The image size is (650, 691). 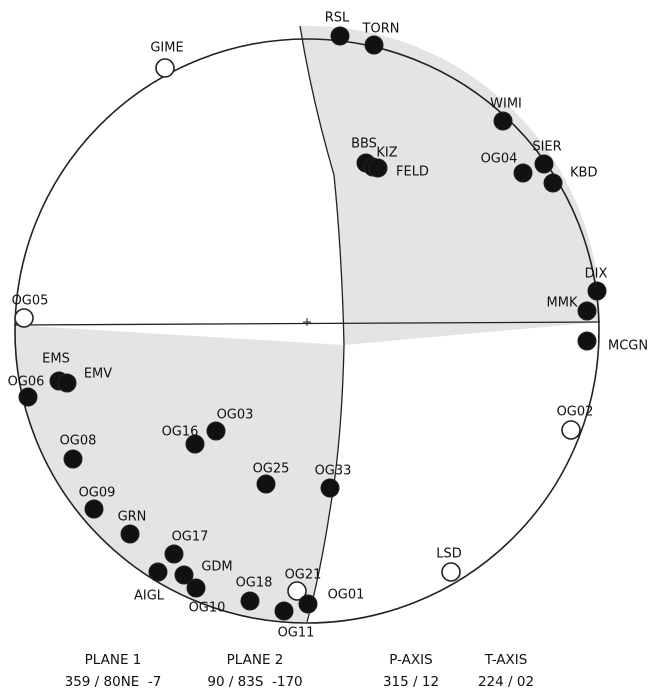 I want to click on center-mark, so click(x=307, y=322).